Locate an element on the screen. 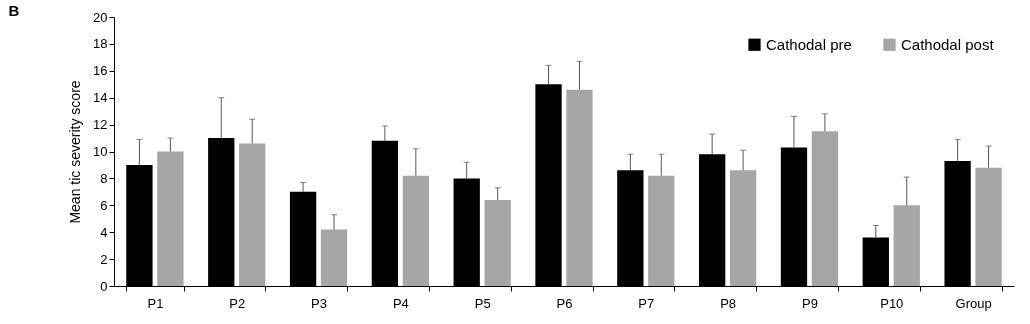  x-tick-label: Group is located at coordinates (973, 303).